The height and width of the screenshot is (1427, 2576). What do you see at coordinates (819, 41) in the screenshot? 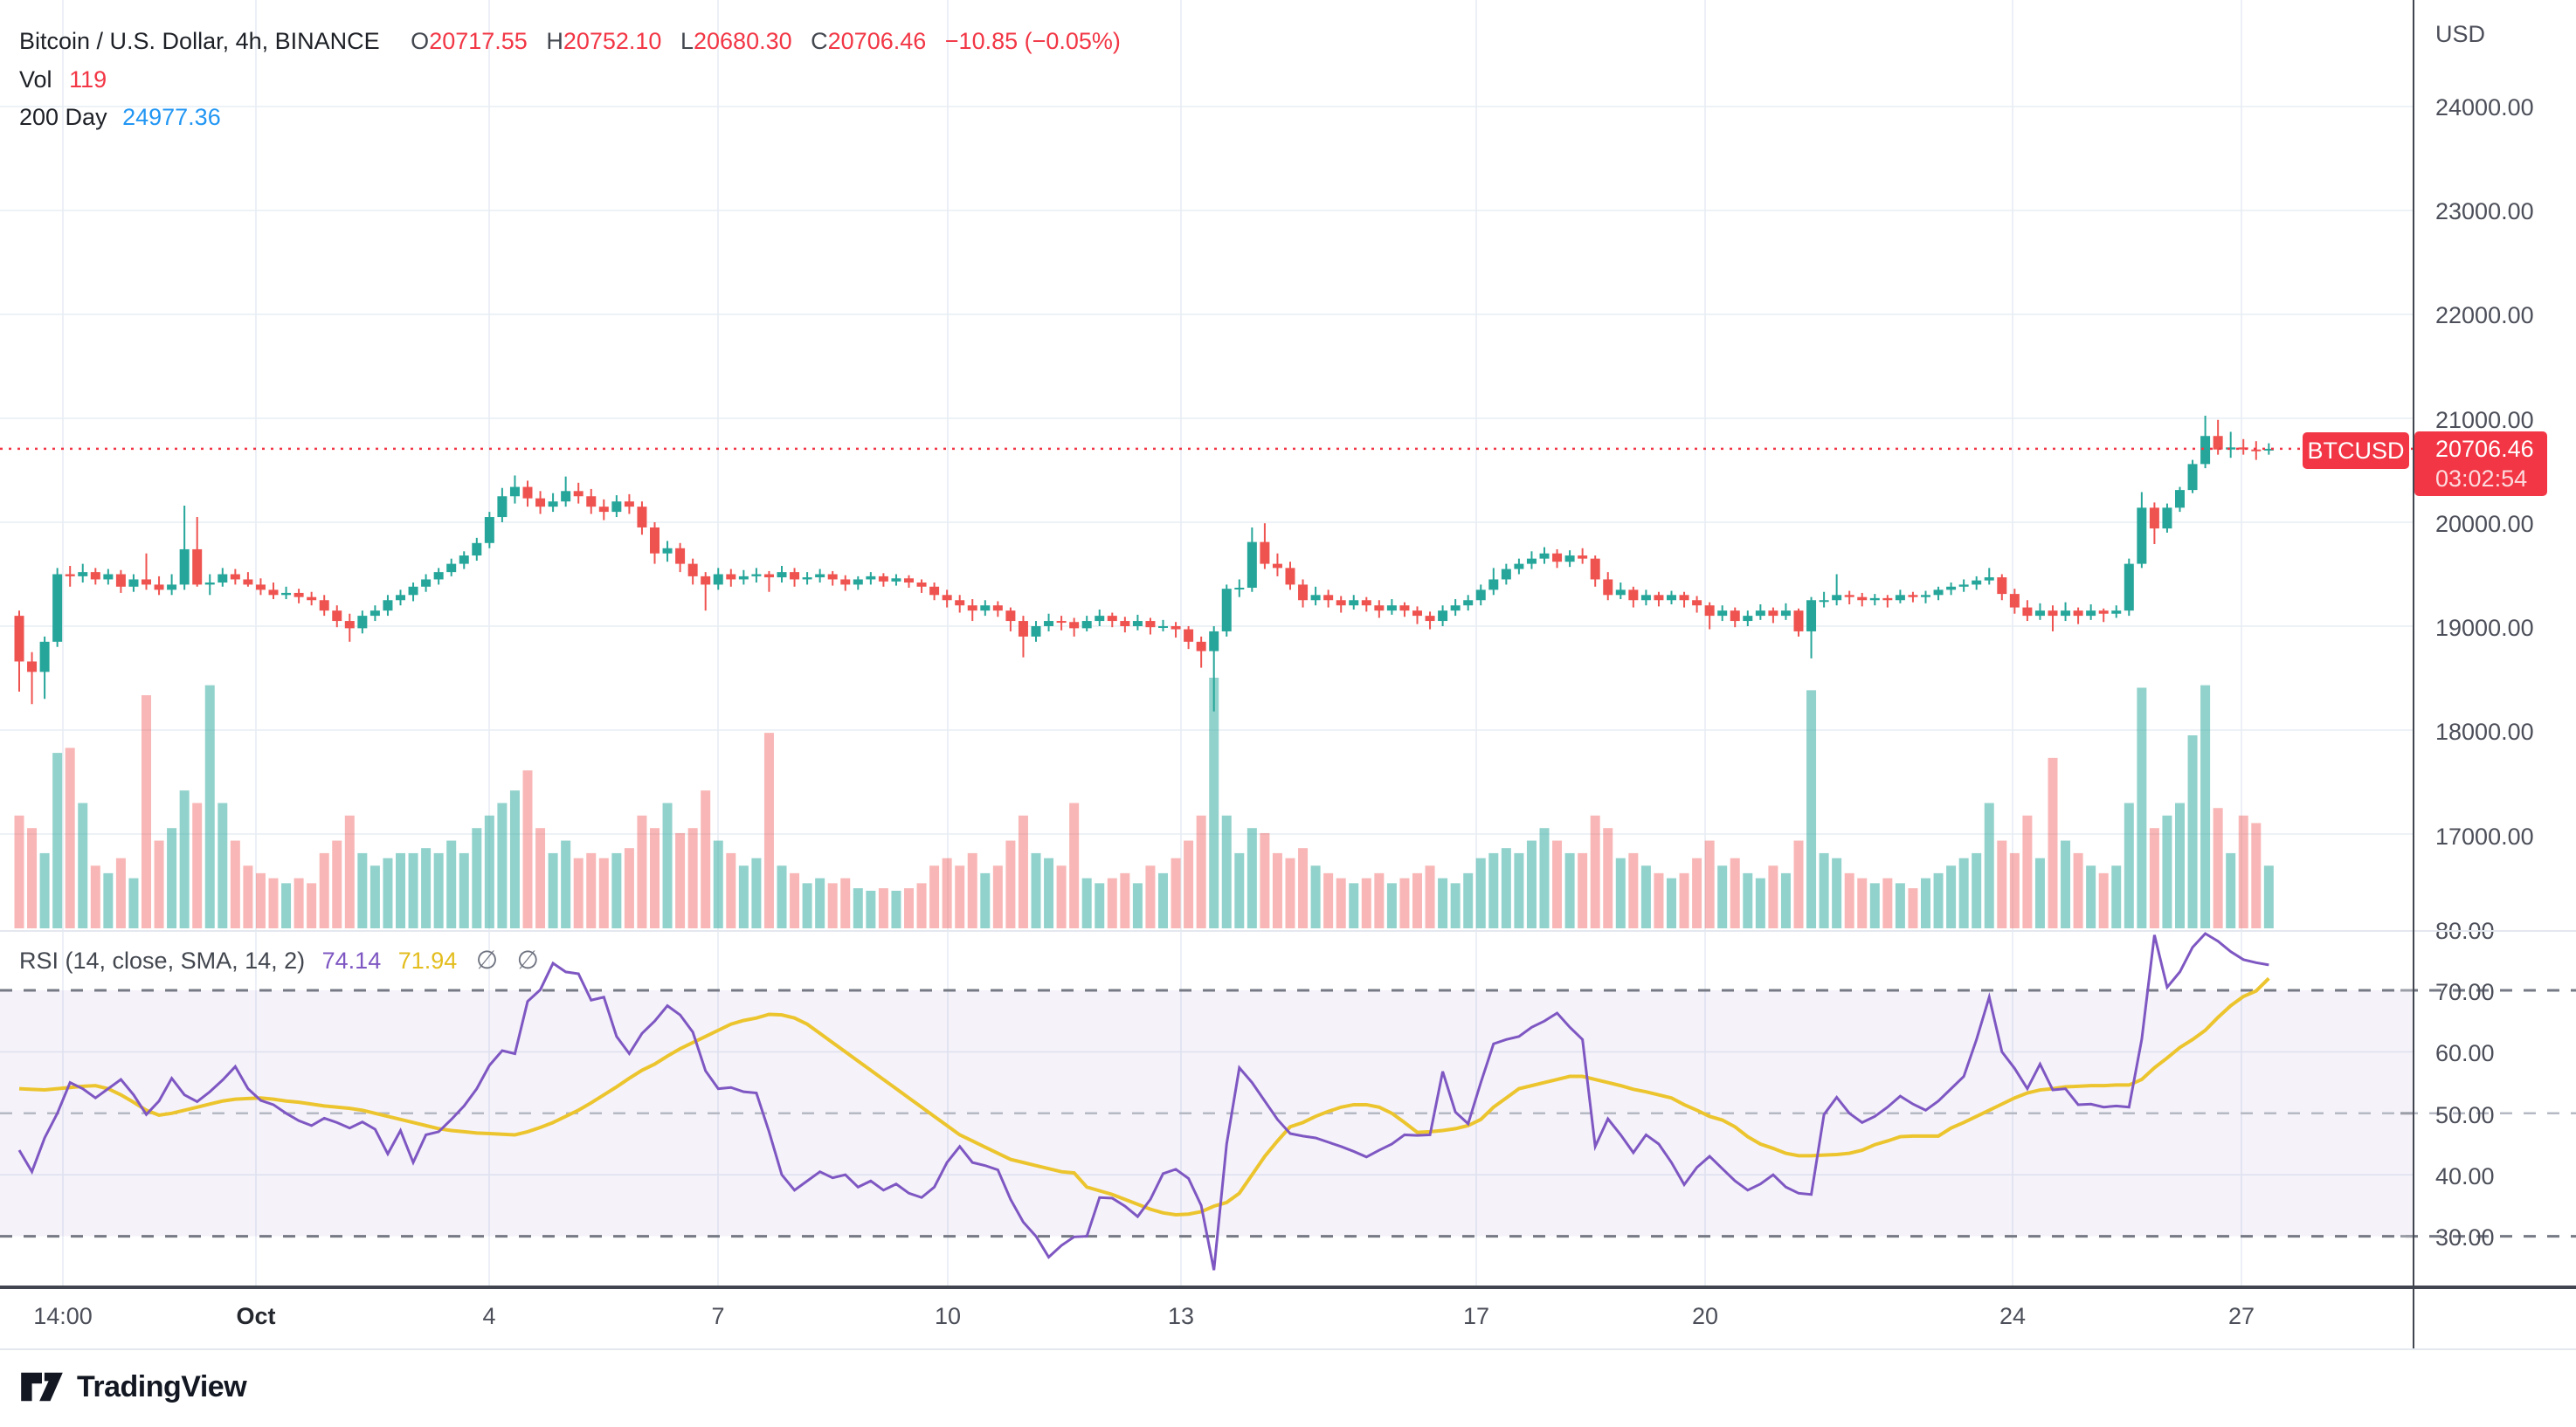
I see `close-label: C` at bounding box center [819, 41].